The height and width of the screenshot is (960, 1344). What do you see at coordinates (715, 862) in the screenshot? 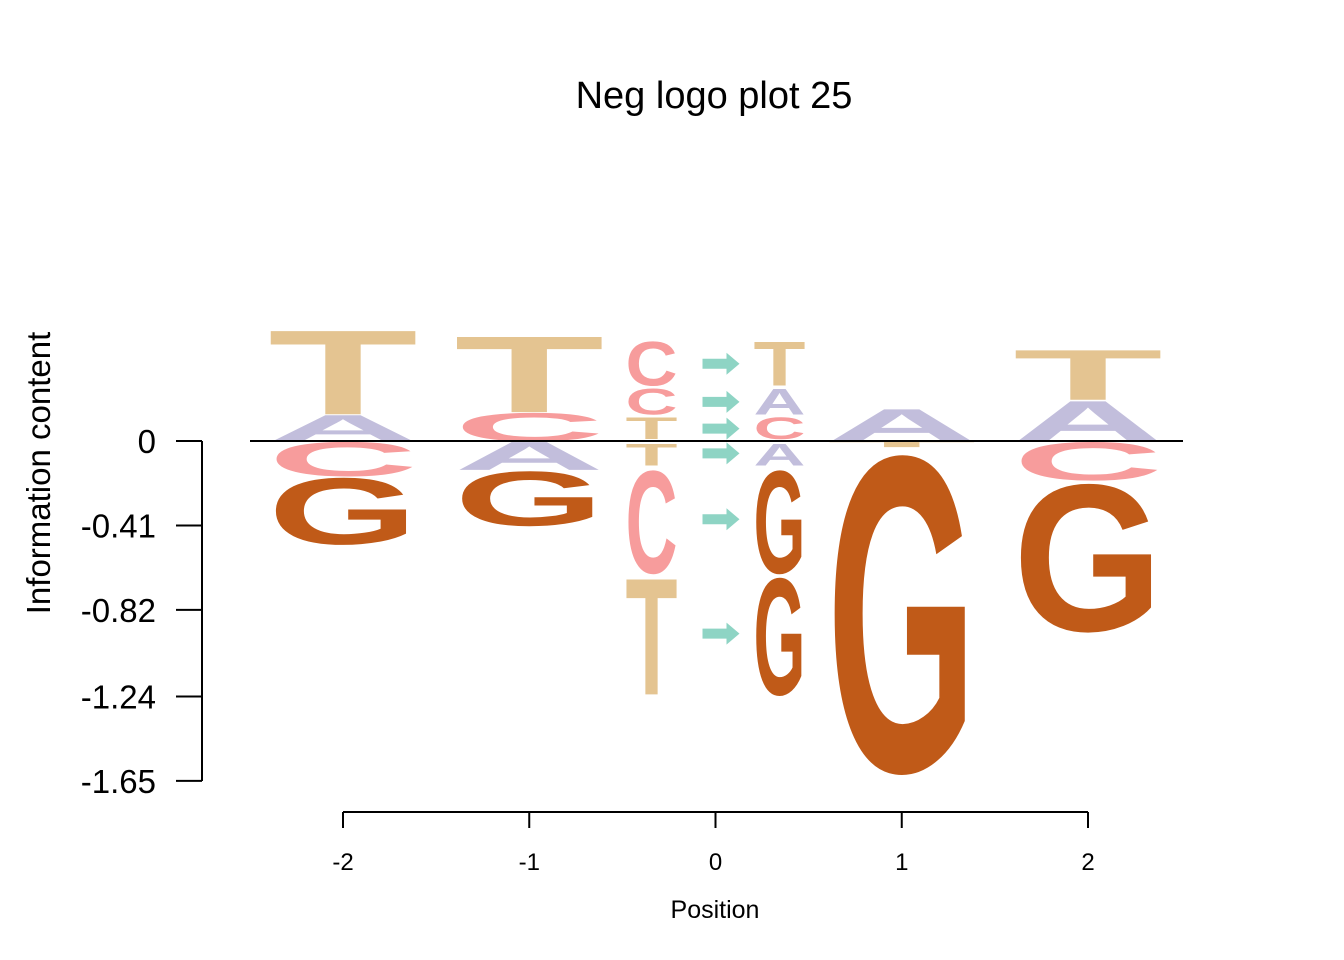
I see `x-tick-label: 0` at bounding box center [715, 862].